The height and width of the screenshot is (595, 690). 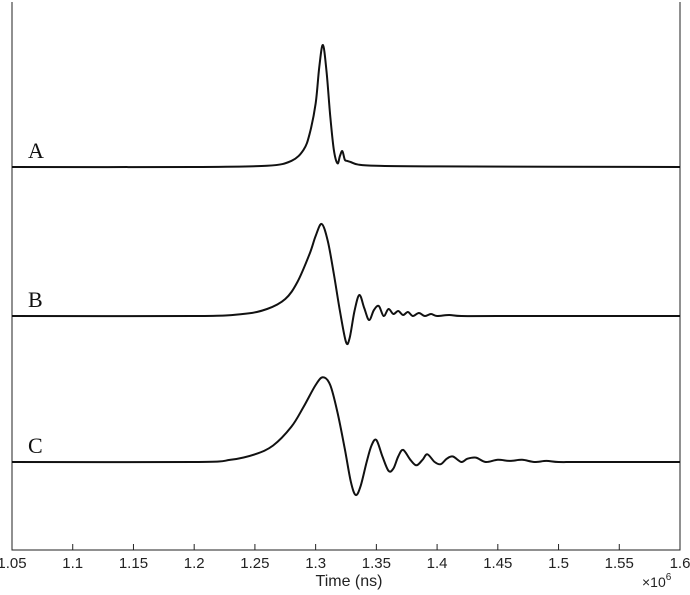 I want to click on x-tick-label: 1.05, so click(x=13, y=563).